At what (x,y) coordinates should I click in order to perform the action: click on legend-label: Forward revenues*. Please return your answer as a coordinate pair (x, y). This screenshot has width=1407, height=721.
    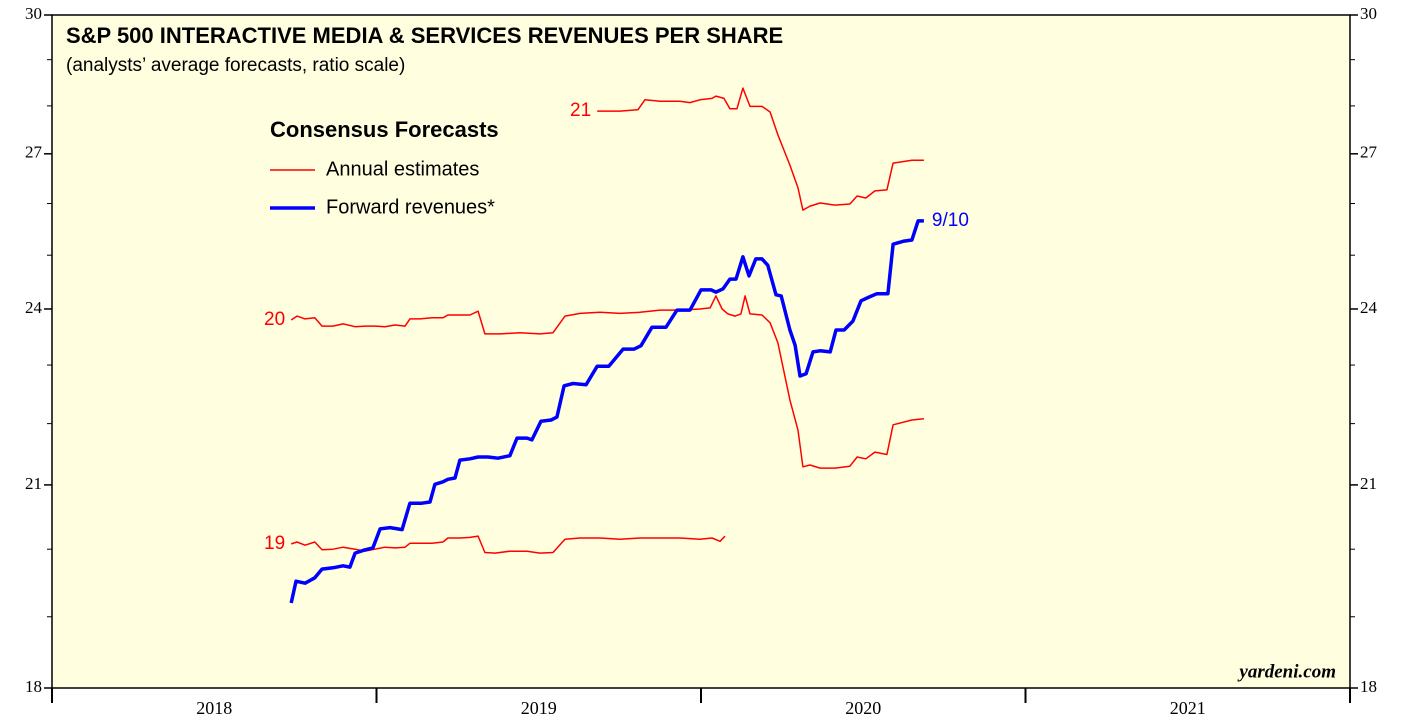
    Looking at the image, I should click on (410, 207).